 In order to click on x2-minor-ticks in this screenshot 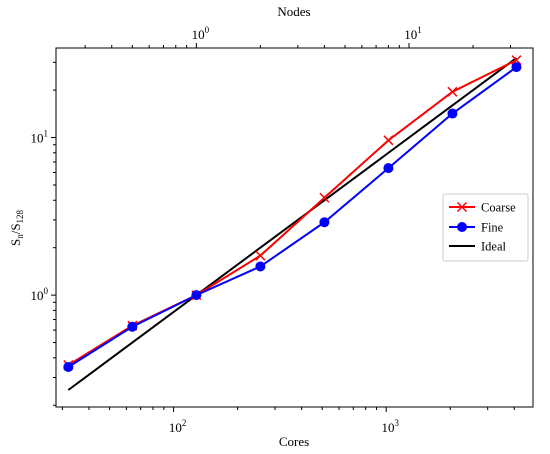, I will do `click(297, 45)`.